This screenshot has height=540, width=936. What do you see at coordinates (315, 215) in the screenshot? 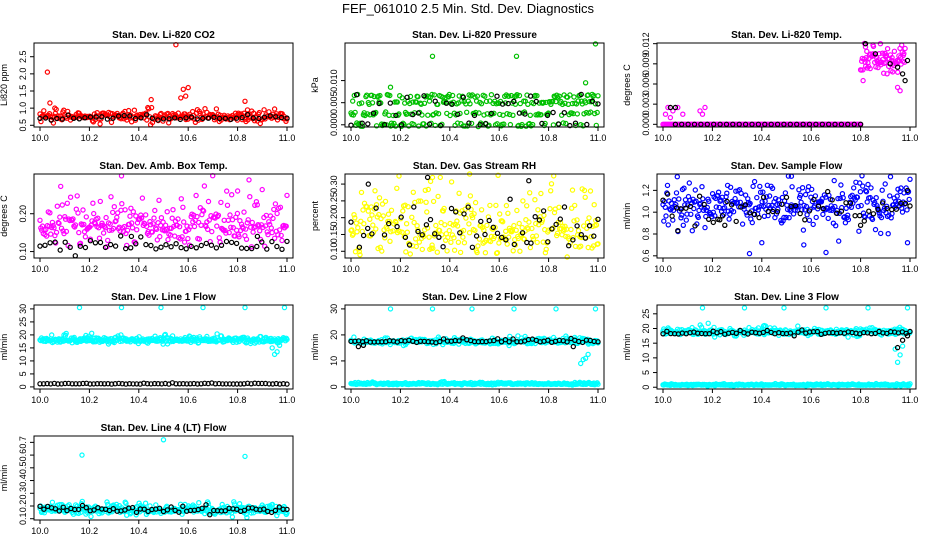
I see `y-axis-label: percent` at bounding box center [315, 215].